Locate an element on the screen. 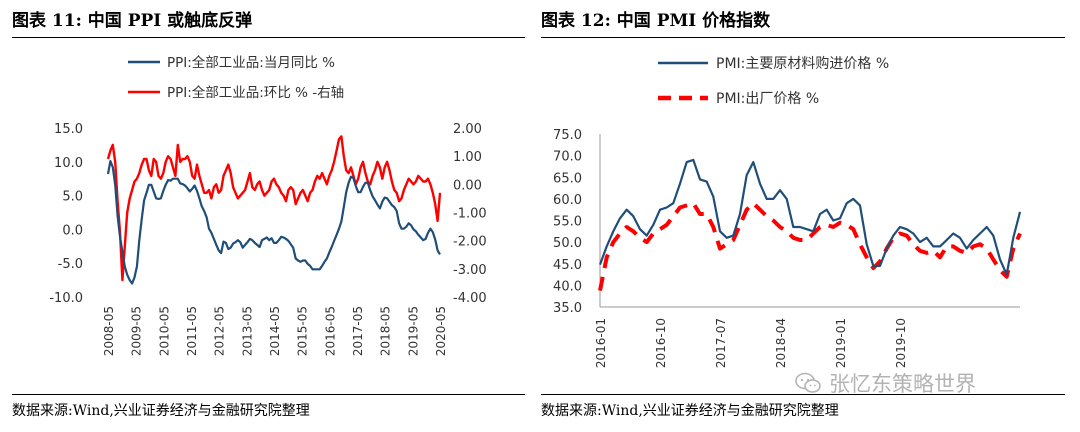 This screenshot has height=432, width=1080. watermark: 张忆东策略世界 is located at coordinates (885, 383).